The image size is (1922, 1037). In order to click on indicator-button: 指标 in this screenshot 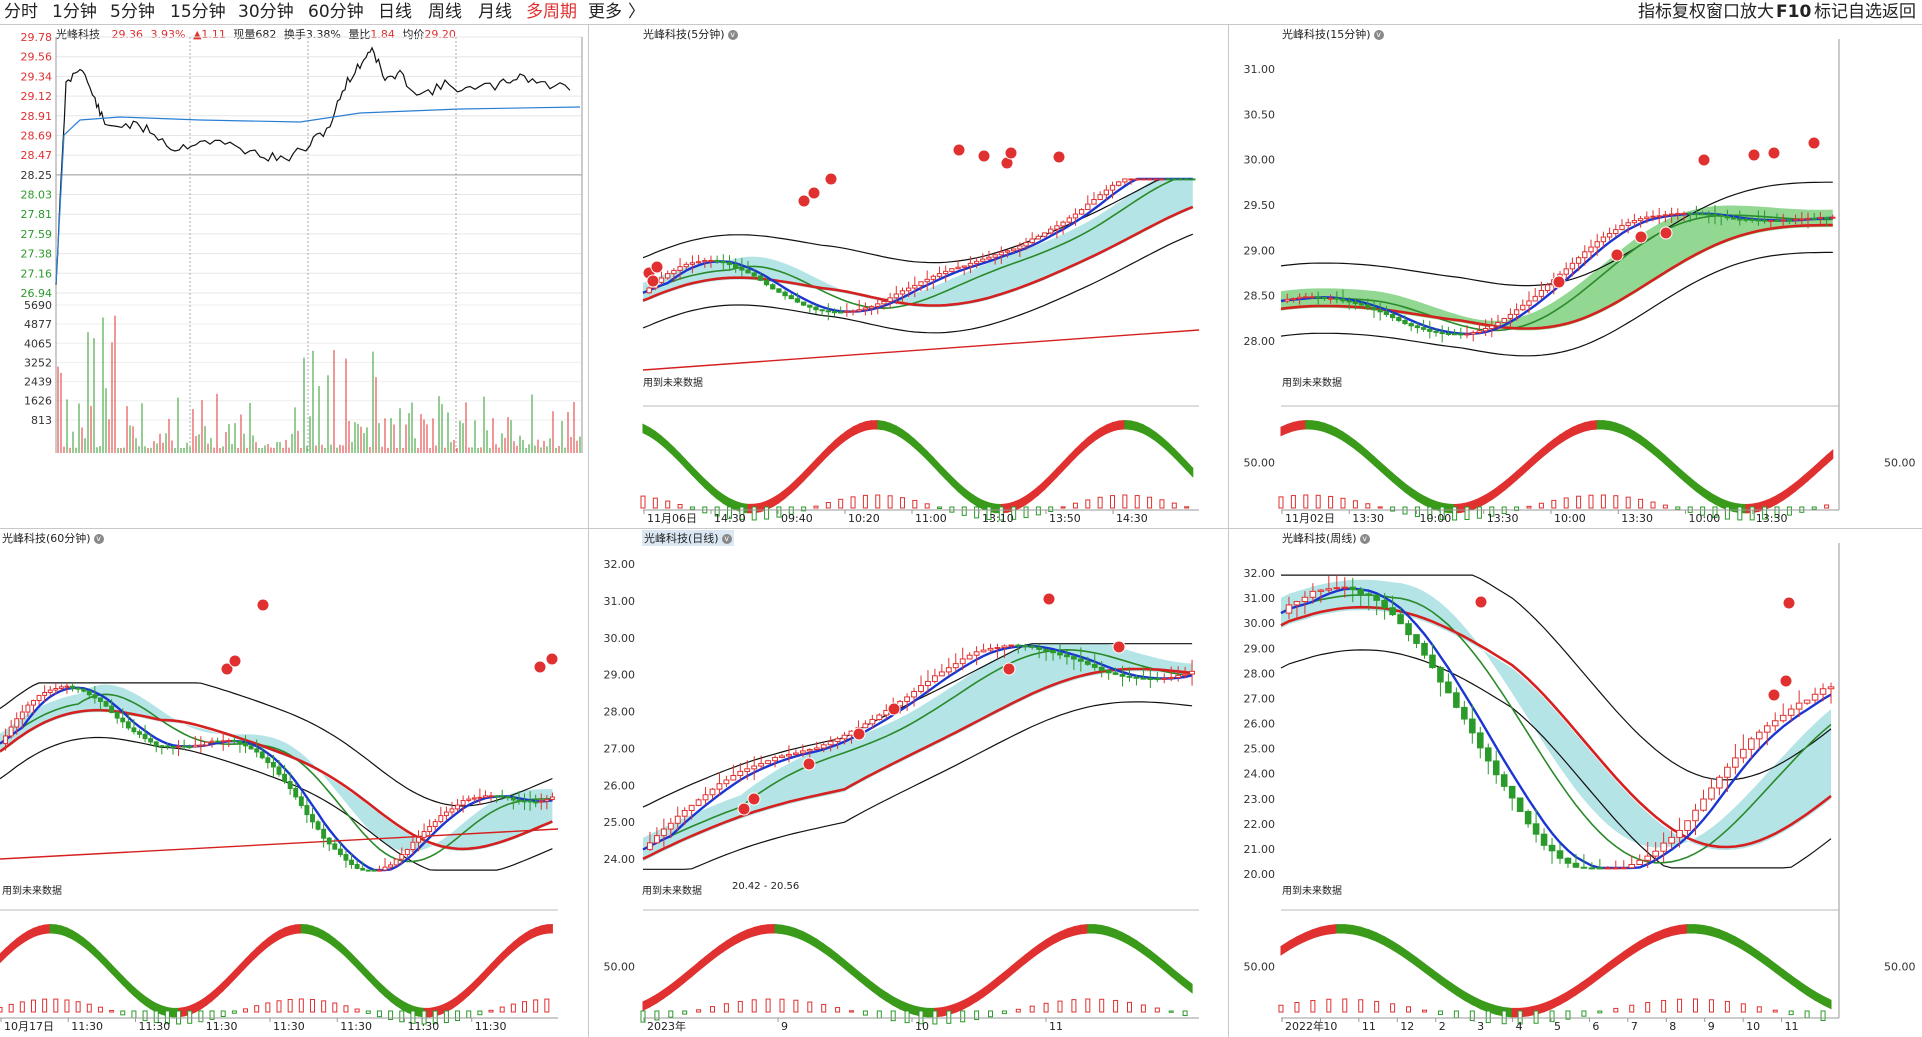, I will do `click(1655, 12)`.